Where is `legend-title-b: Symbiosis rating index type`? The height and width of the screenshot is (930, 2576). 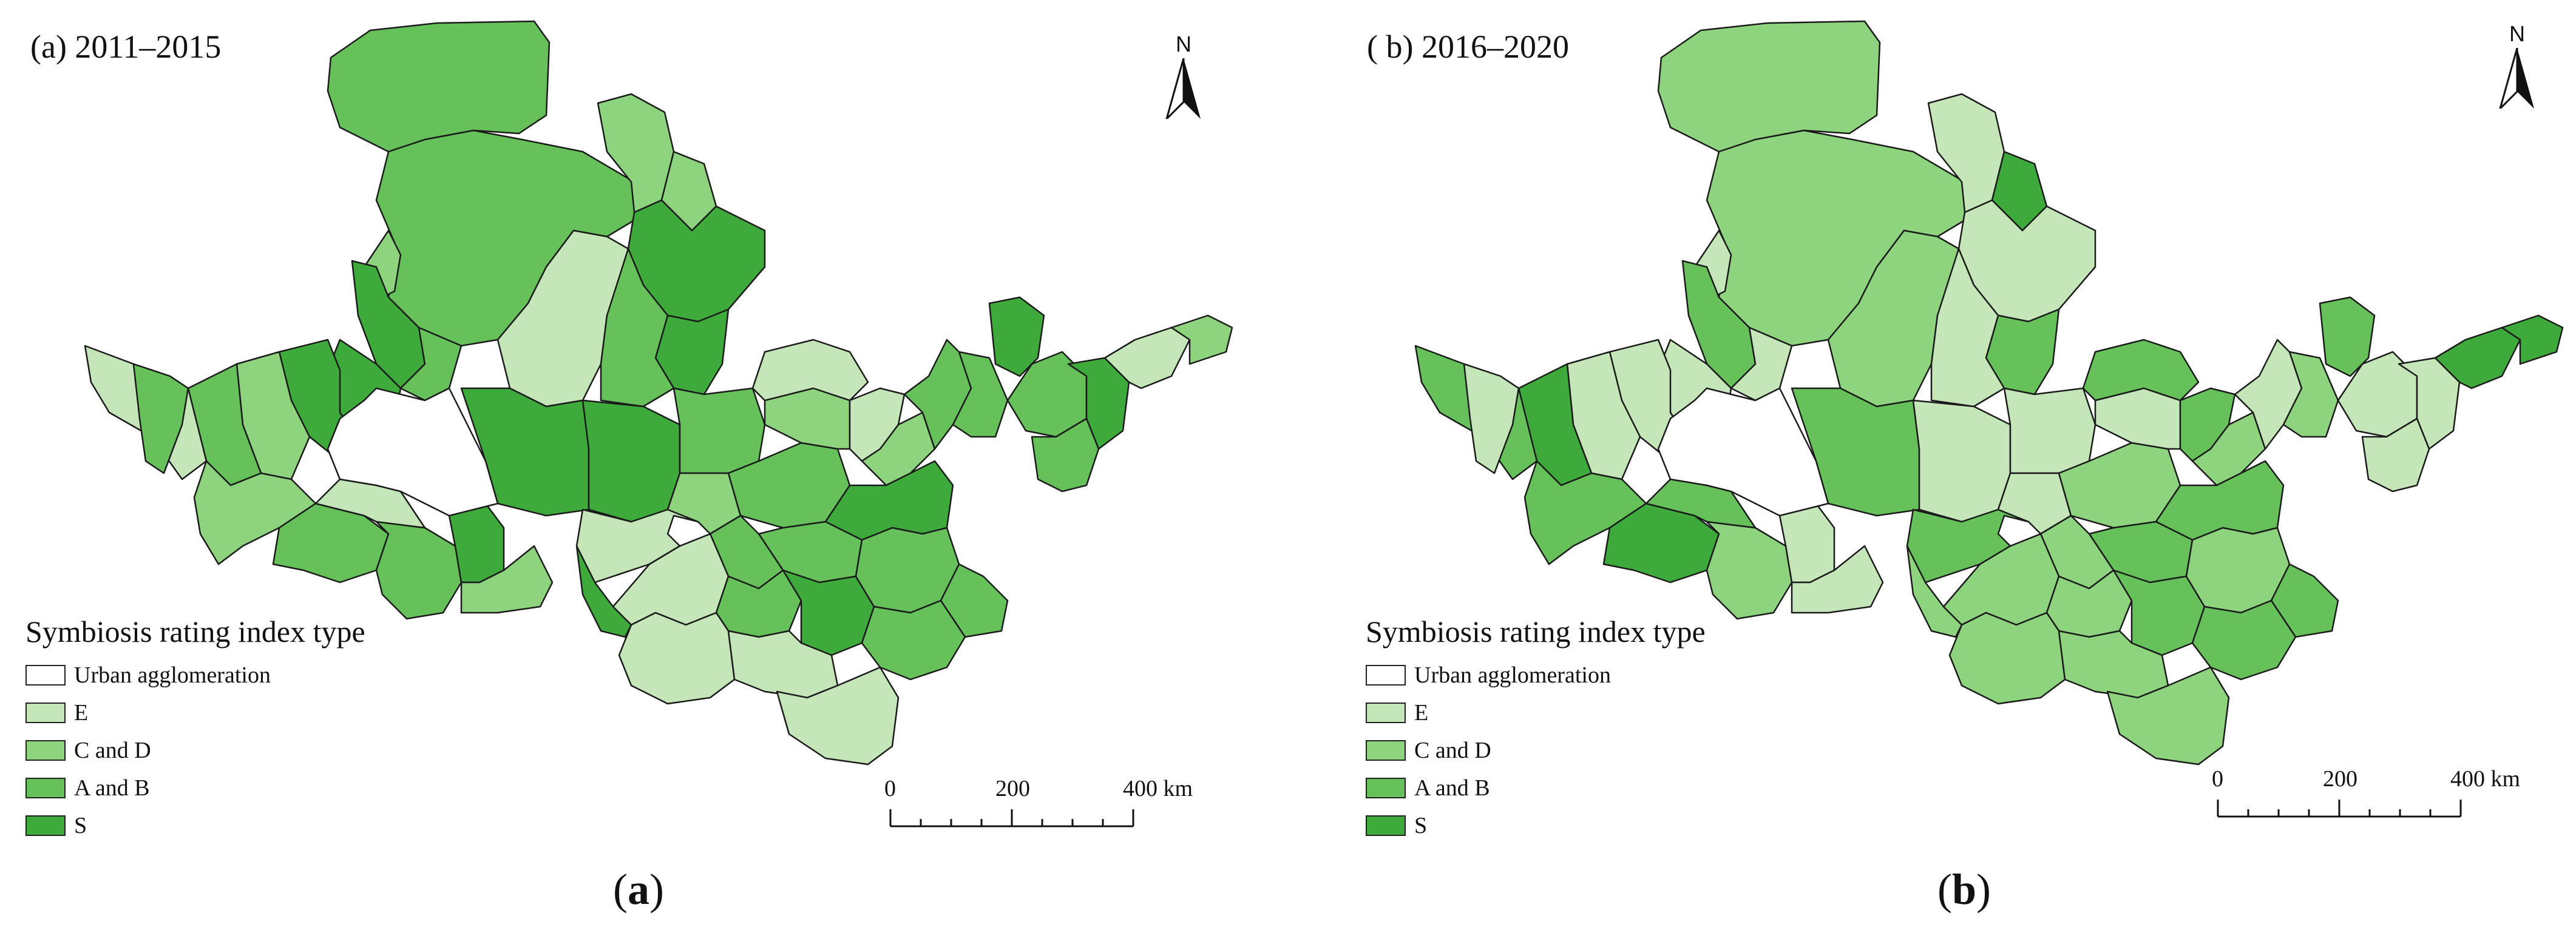
legend-title-b: Symbiosis rating index type is located at coordinates (1536, 632).